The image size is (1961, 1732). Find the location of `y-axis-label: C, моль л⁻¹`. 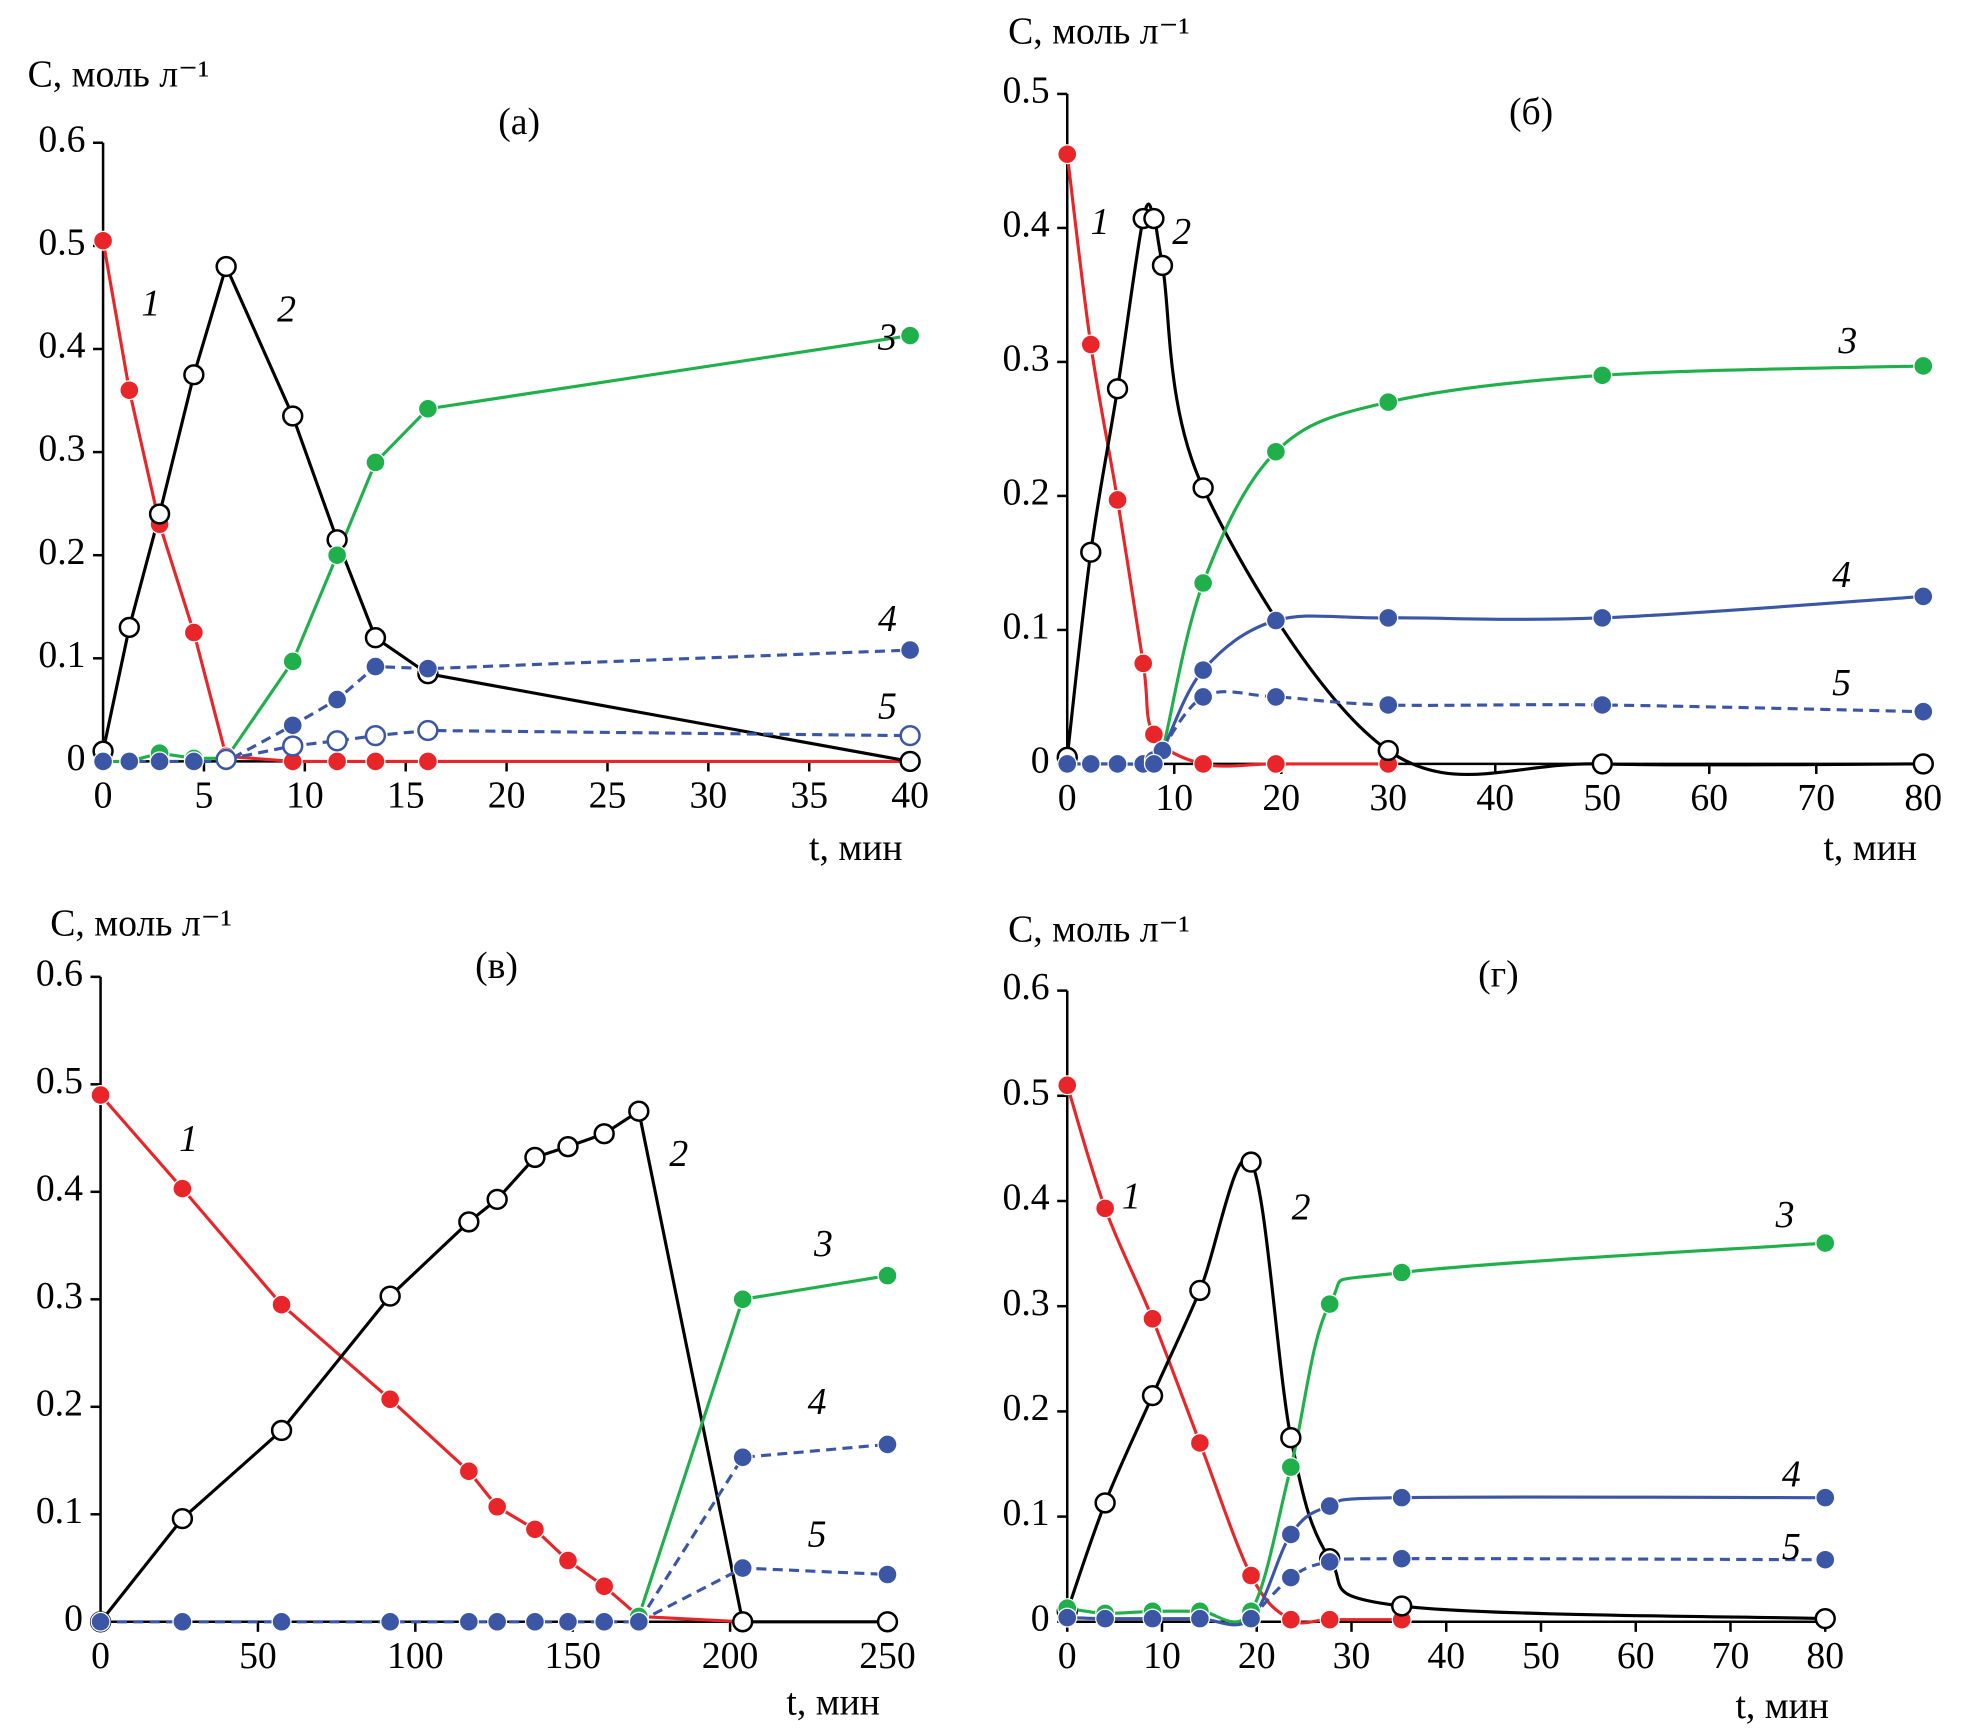

y-axis-label: C, моль л⁻¹ is located at coordinates (119, 74).